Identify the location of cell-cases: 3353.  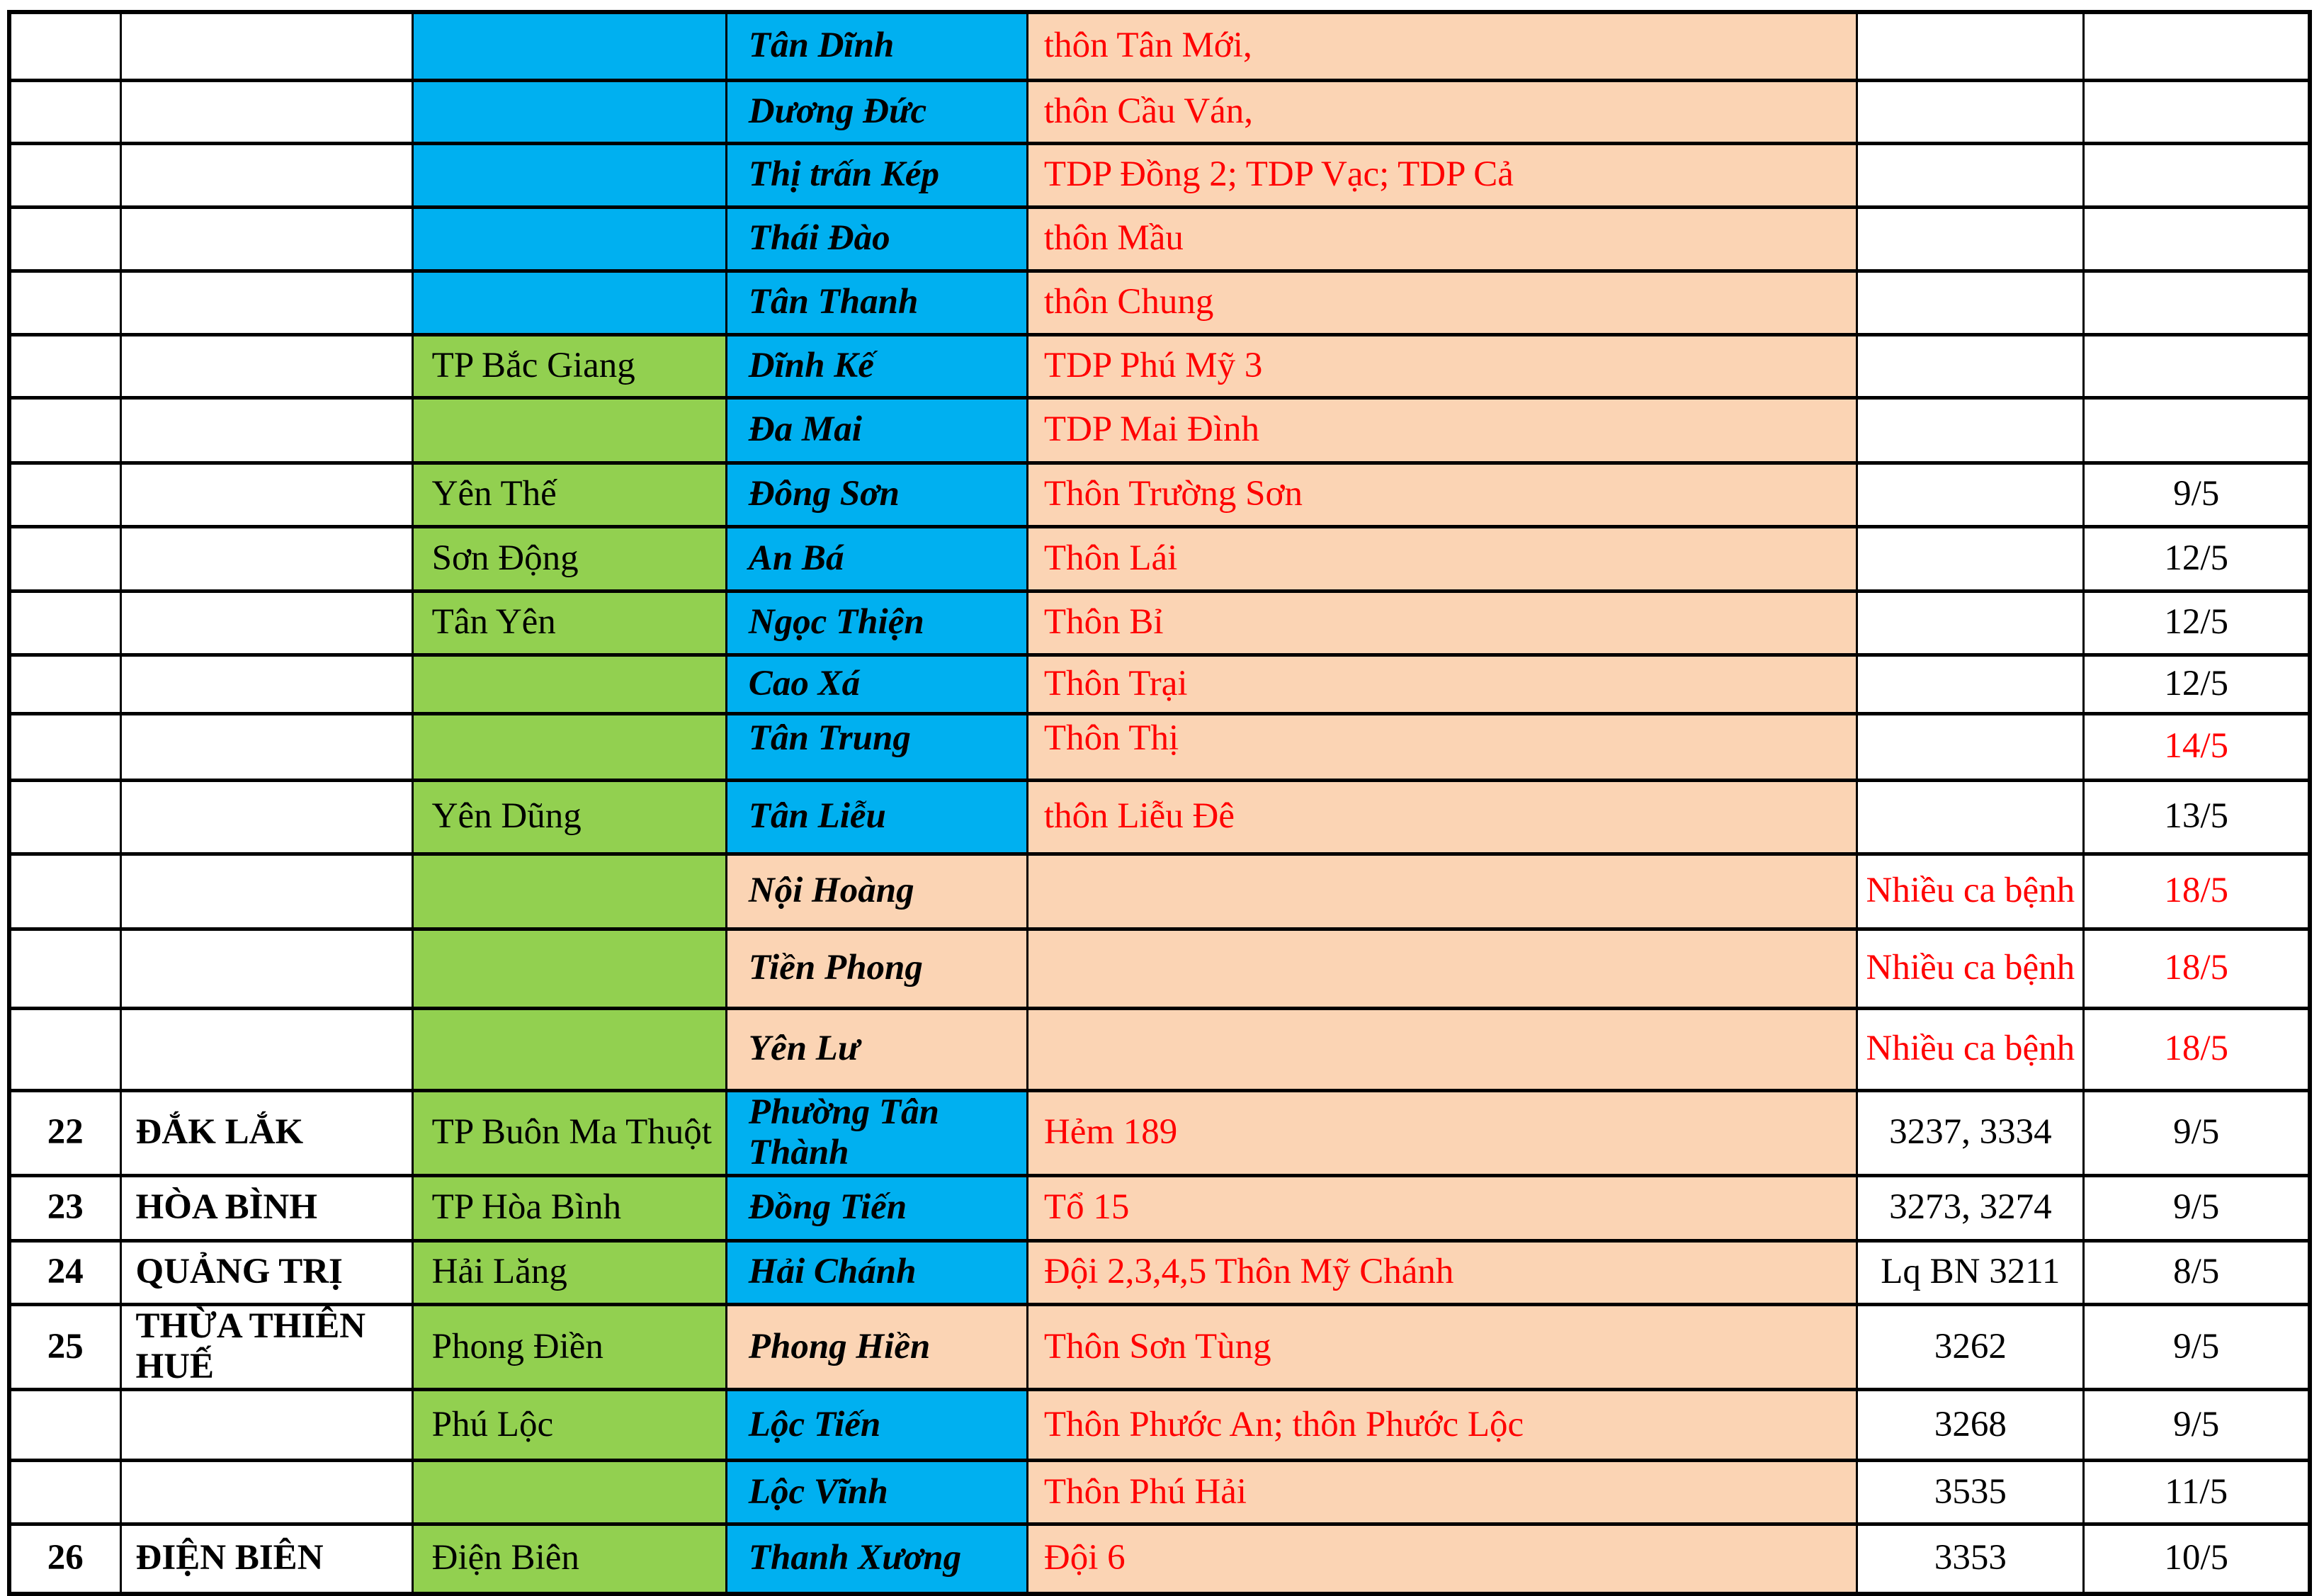
(1970, 1558).